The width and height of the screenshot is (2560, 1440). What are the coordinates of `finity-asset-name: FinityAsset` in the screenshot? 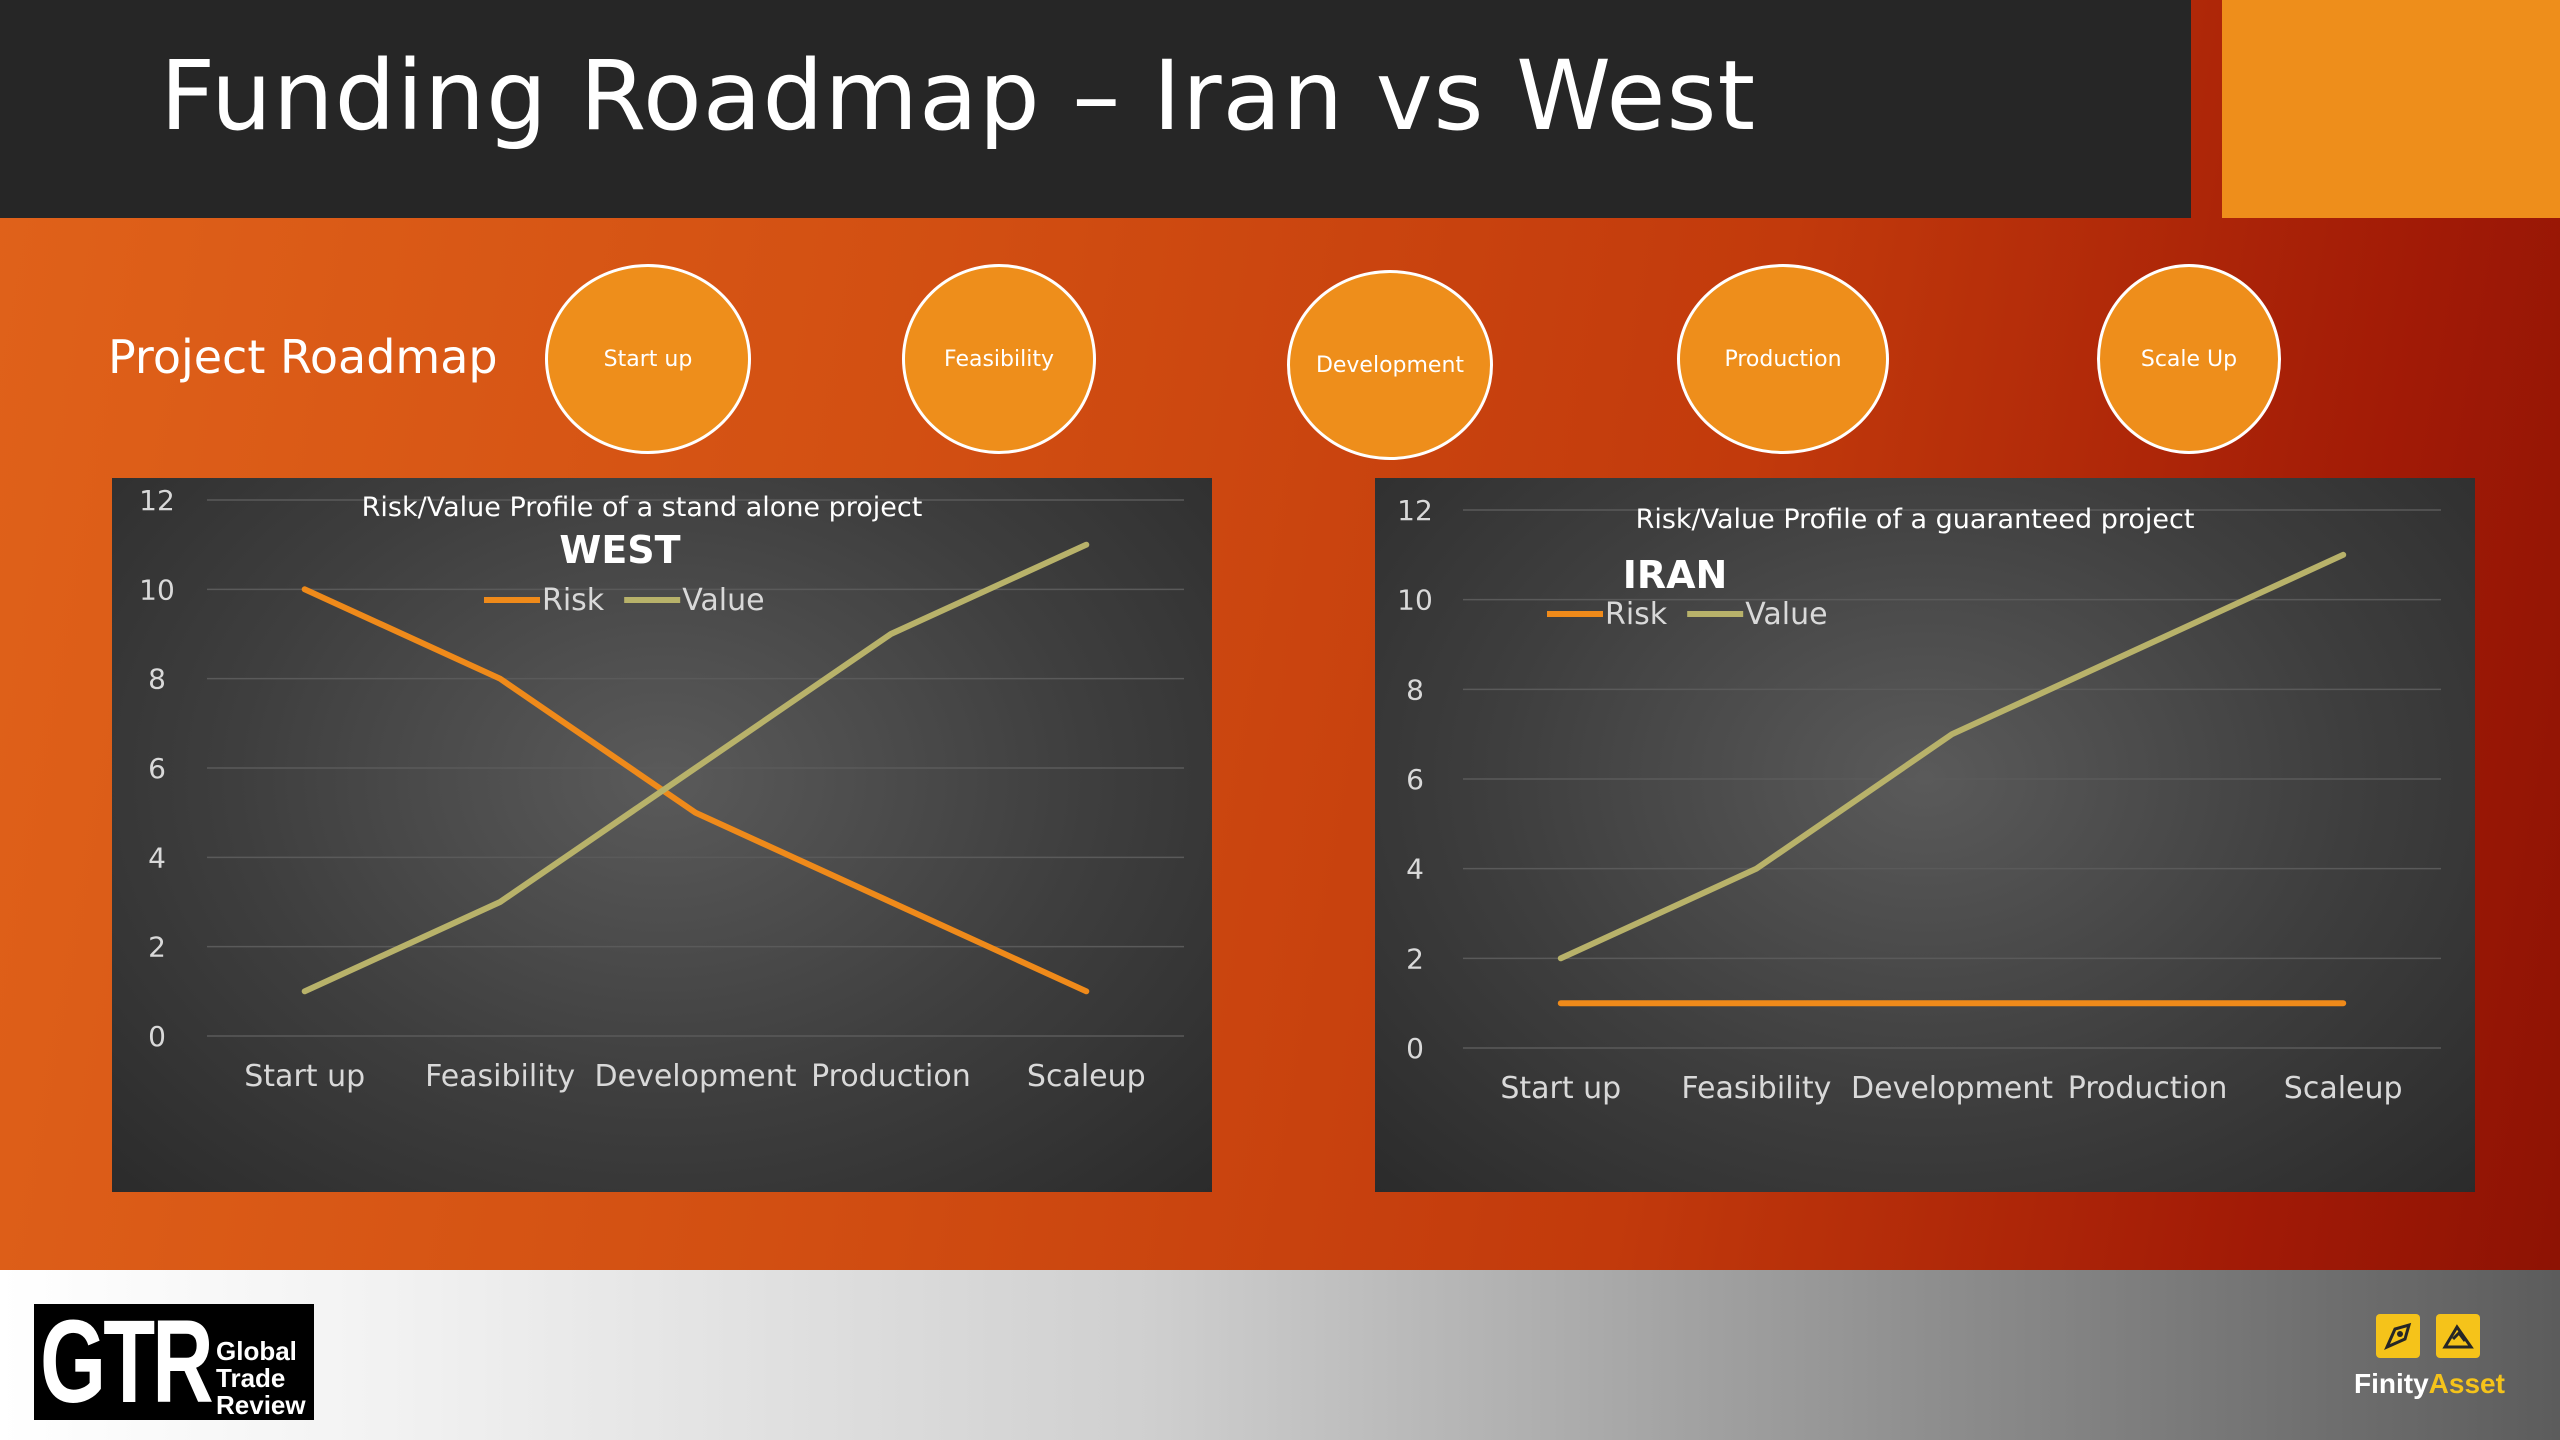 It's located at (2429, 1384).